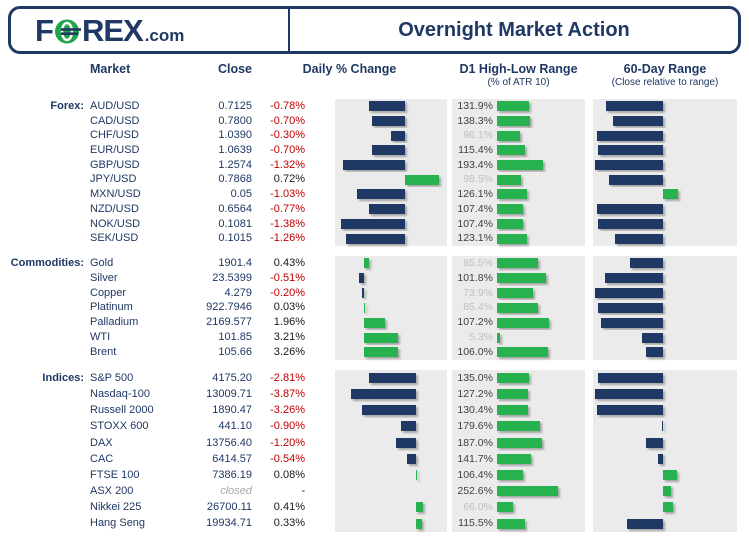 Image resolution: width=749 pixels, height=552 pixels. I want to click on table-row: NOK/USD 0.1081 -1.38% 107.4%, so click(374, 224).